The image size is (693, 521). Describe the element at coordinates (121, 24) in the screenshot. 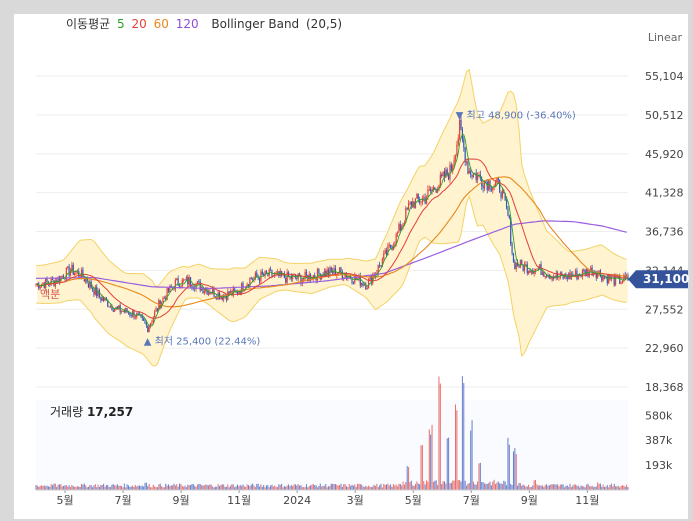

I see `ma5-legend: 5` at that location.